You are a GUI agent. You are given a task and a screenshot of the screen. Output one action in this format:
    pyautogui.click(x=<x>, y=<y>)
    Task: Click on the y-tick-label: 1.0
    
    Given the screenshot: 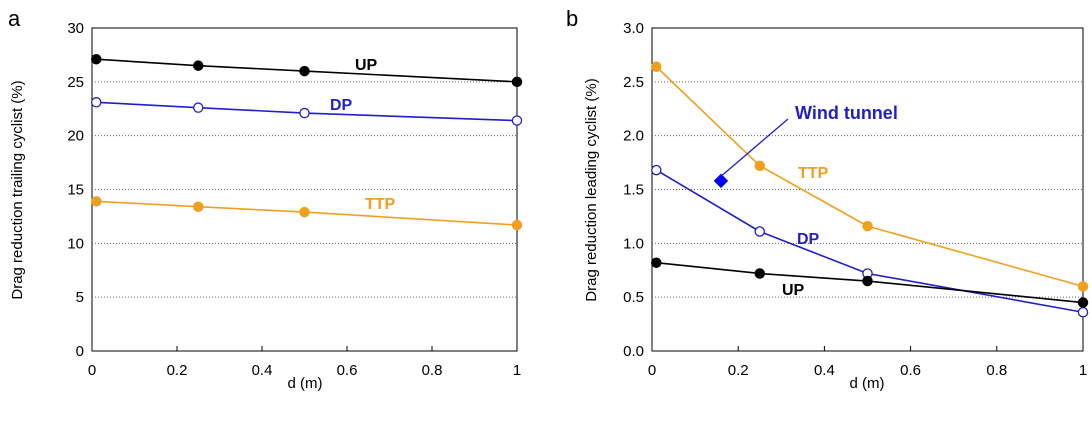 What is the action you would take?
    pyautogui.click(x=633, y=243)
    